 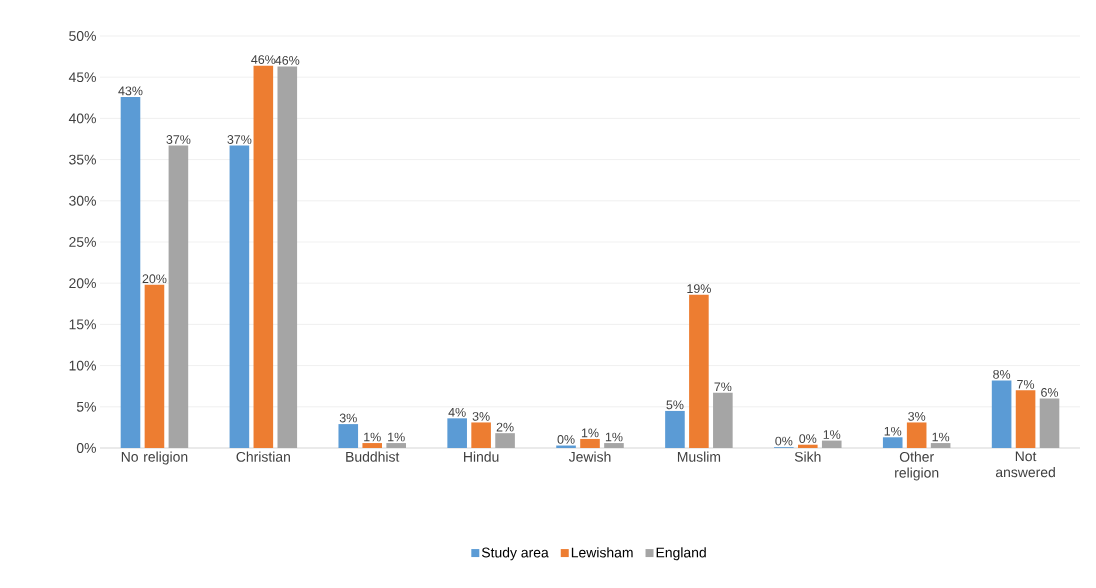 I want to click on data-label: 8%, so click(x=1002, y=374).